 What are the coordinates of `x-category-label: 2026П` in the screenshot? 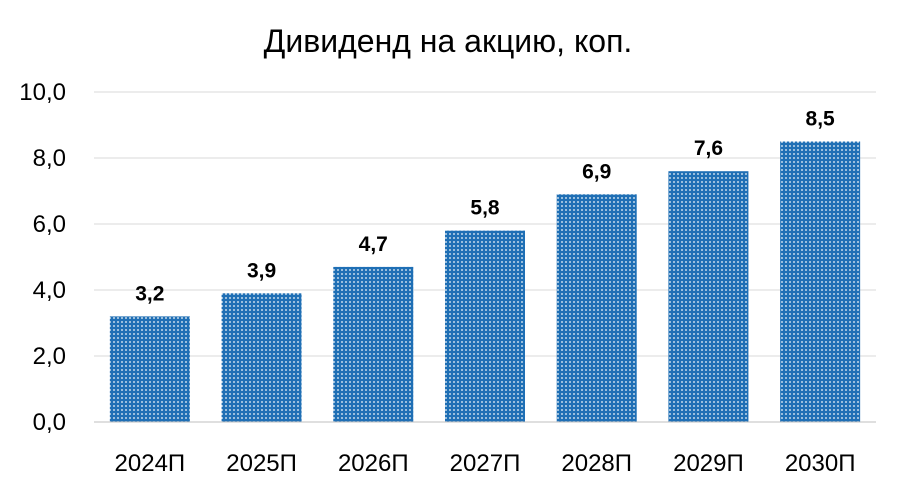 It's located at (373, 463).